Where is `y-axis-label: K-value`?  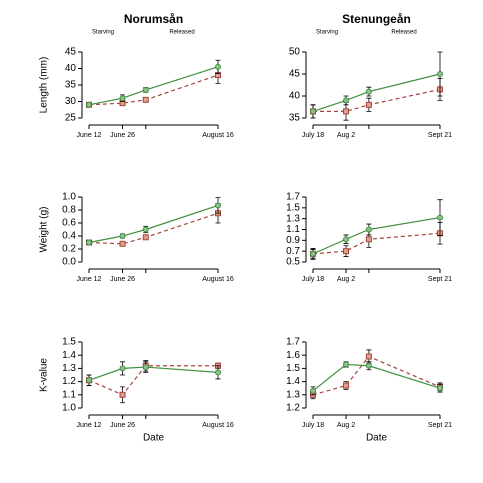 y-axis-label: K-value is located at coordinates (44, 375).